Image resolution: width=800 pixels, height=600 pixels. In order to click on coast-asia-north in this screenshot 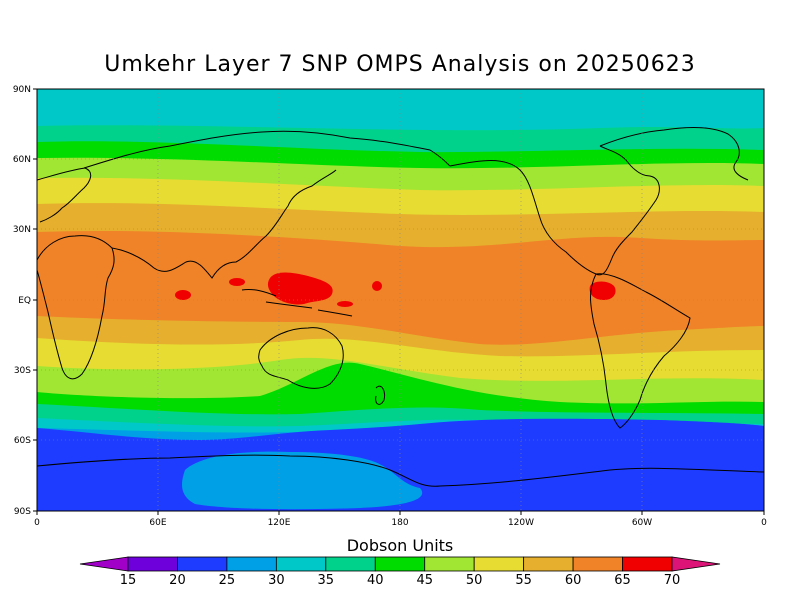, I will do `click(267, 149)`.